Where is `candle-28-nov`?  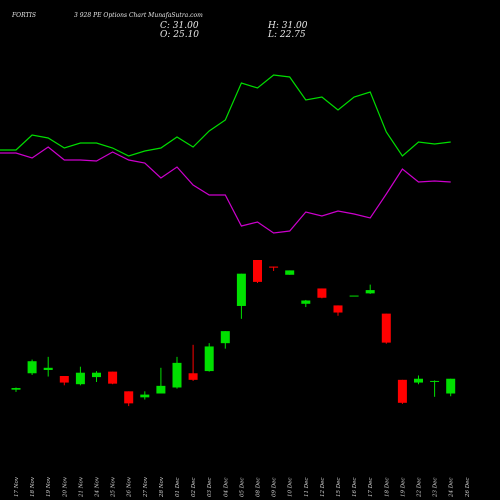
candle-28-nov is located at coordinates (161, 380).